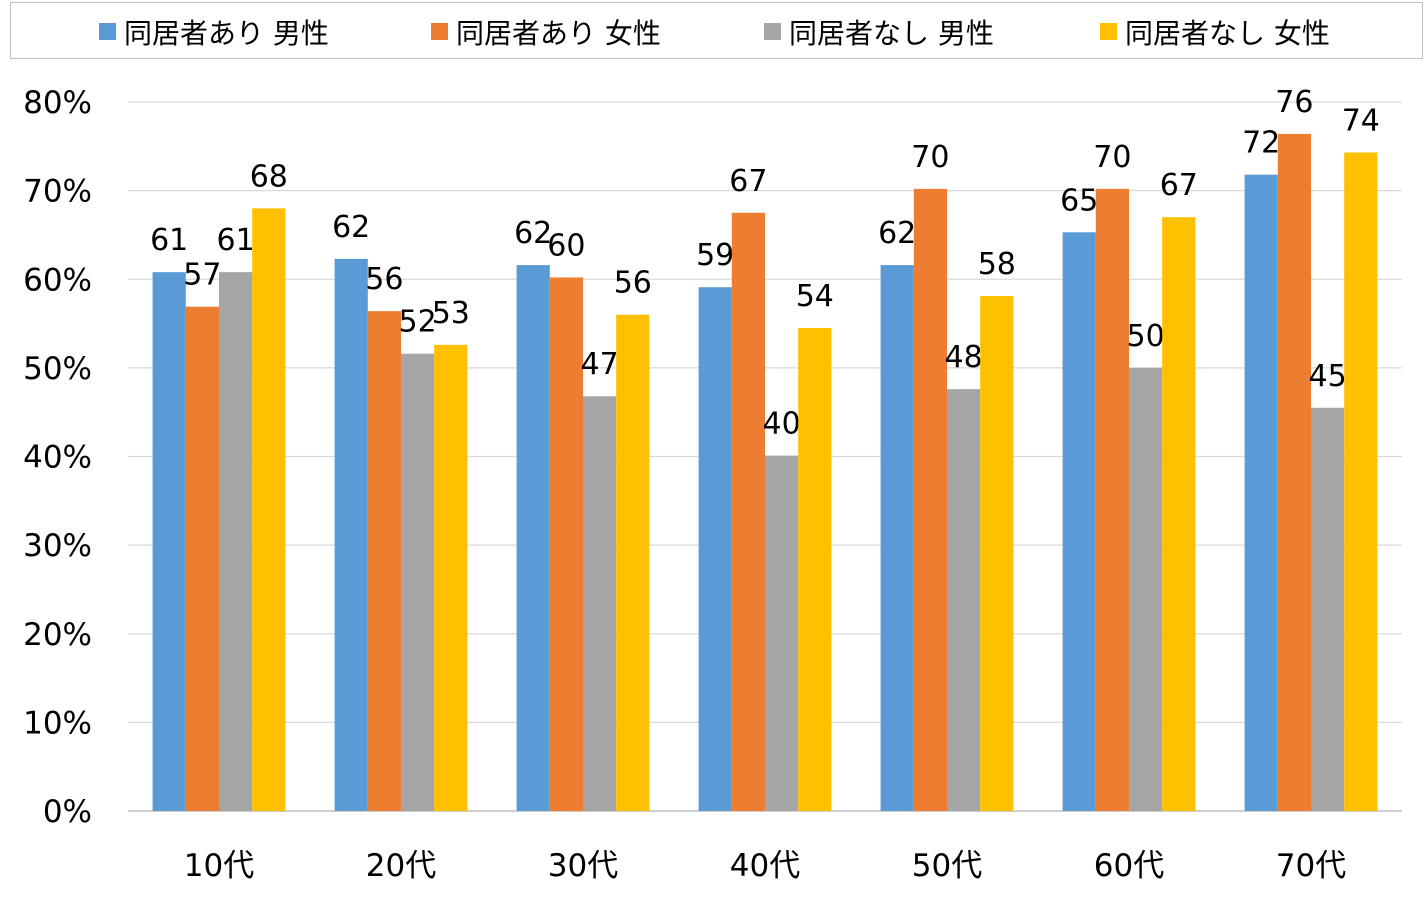 This screenshot has height=908, width=1428. What do you see at coordinates (1261, 143) in the screenshot?
I see `data-label: 72` at bounding box center [1261, 143].